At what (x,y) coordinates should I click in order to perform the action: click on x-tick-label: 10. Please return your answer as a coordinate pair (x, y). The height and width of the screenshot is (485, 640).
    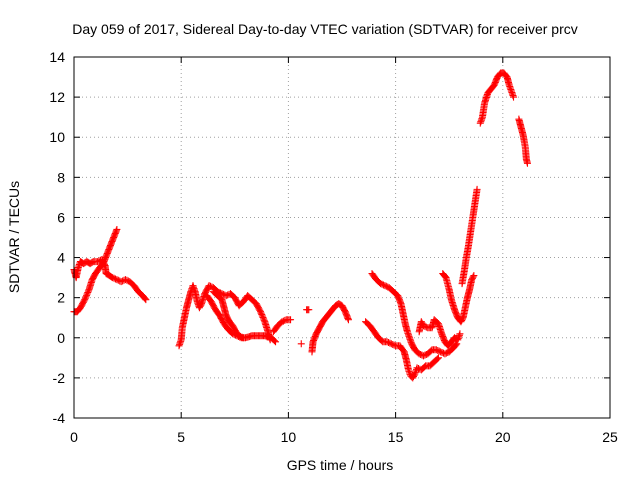
    Looking at the image, I should click on (289, 437).